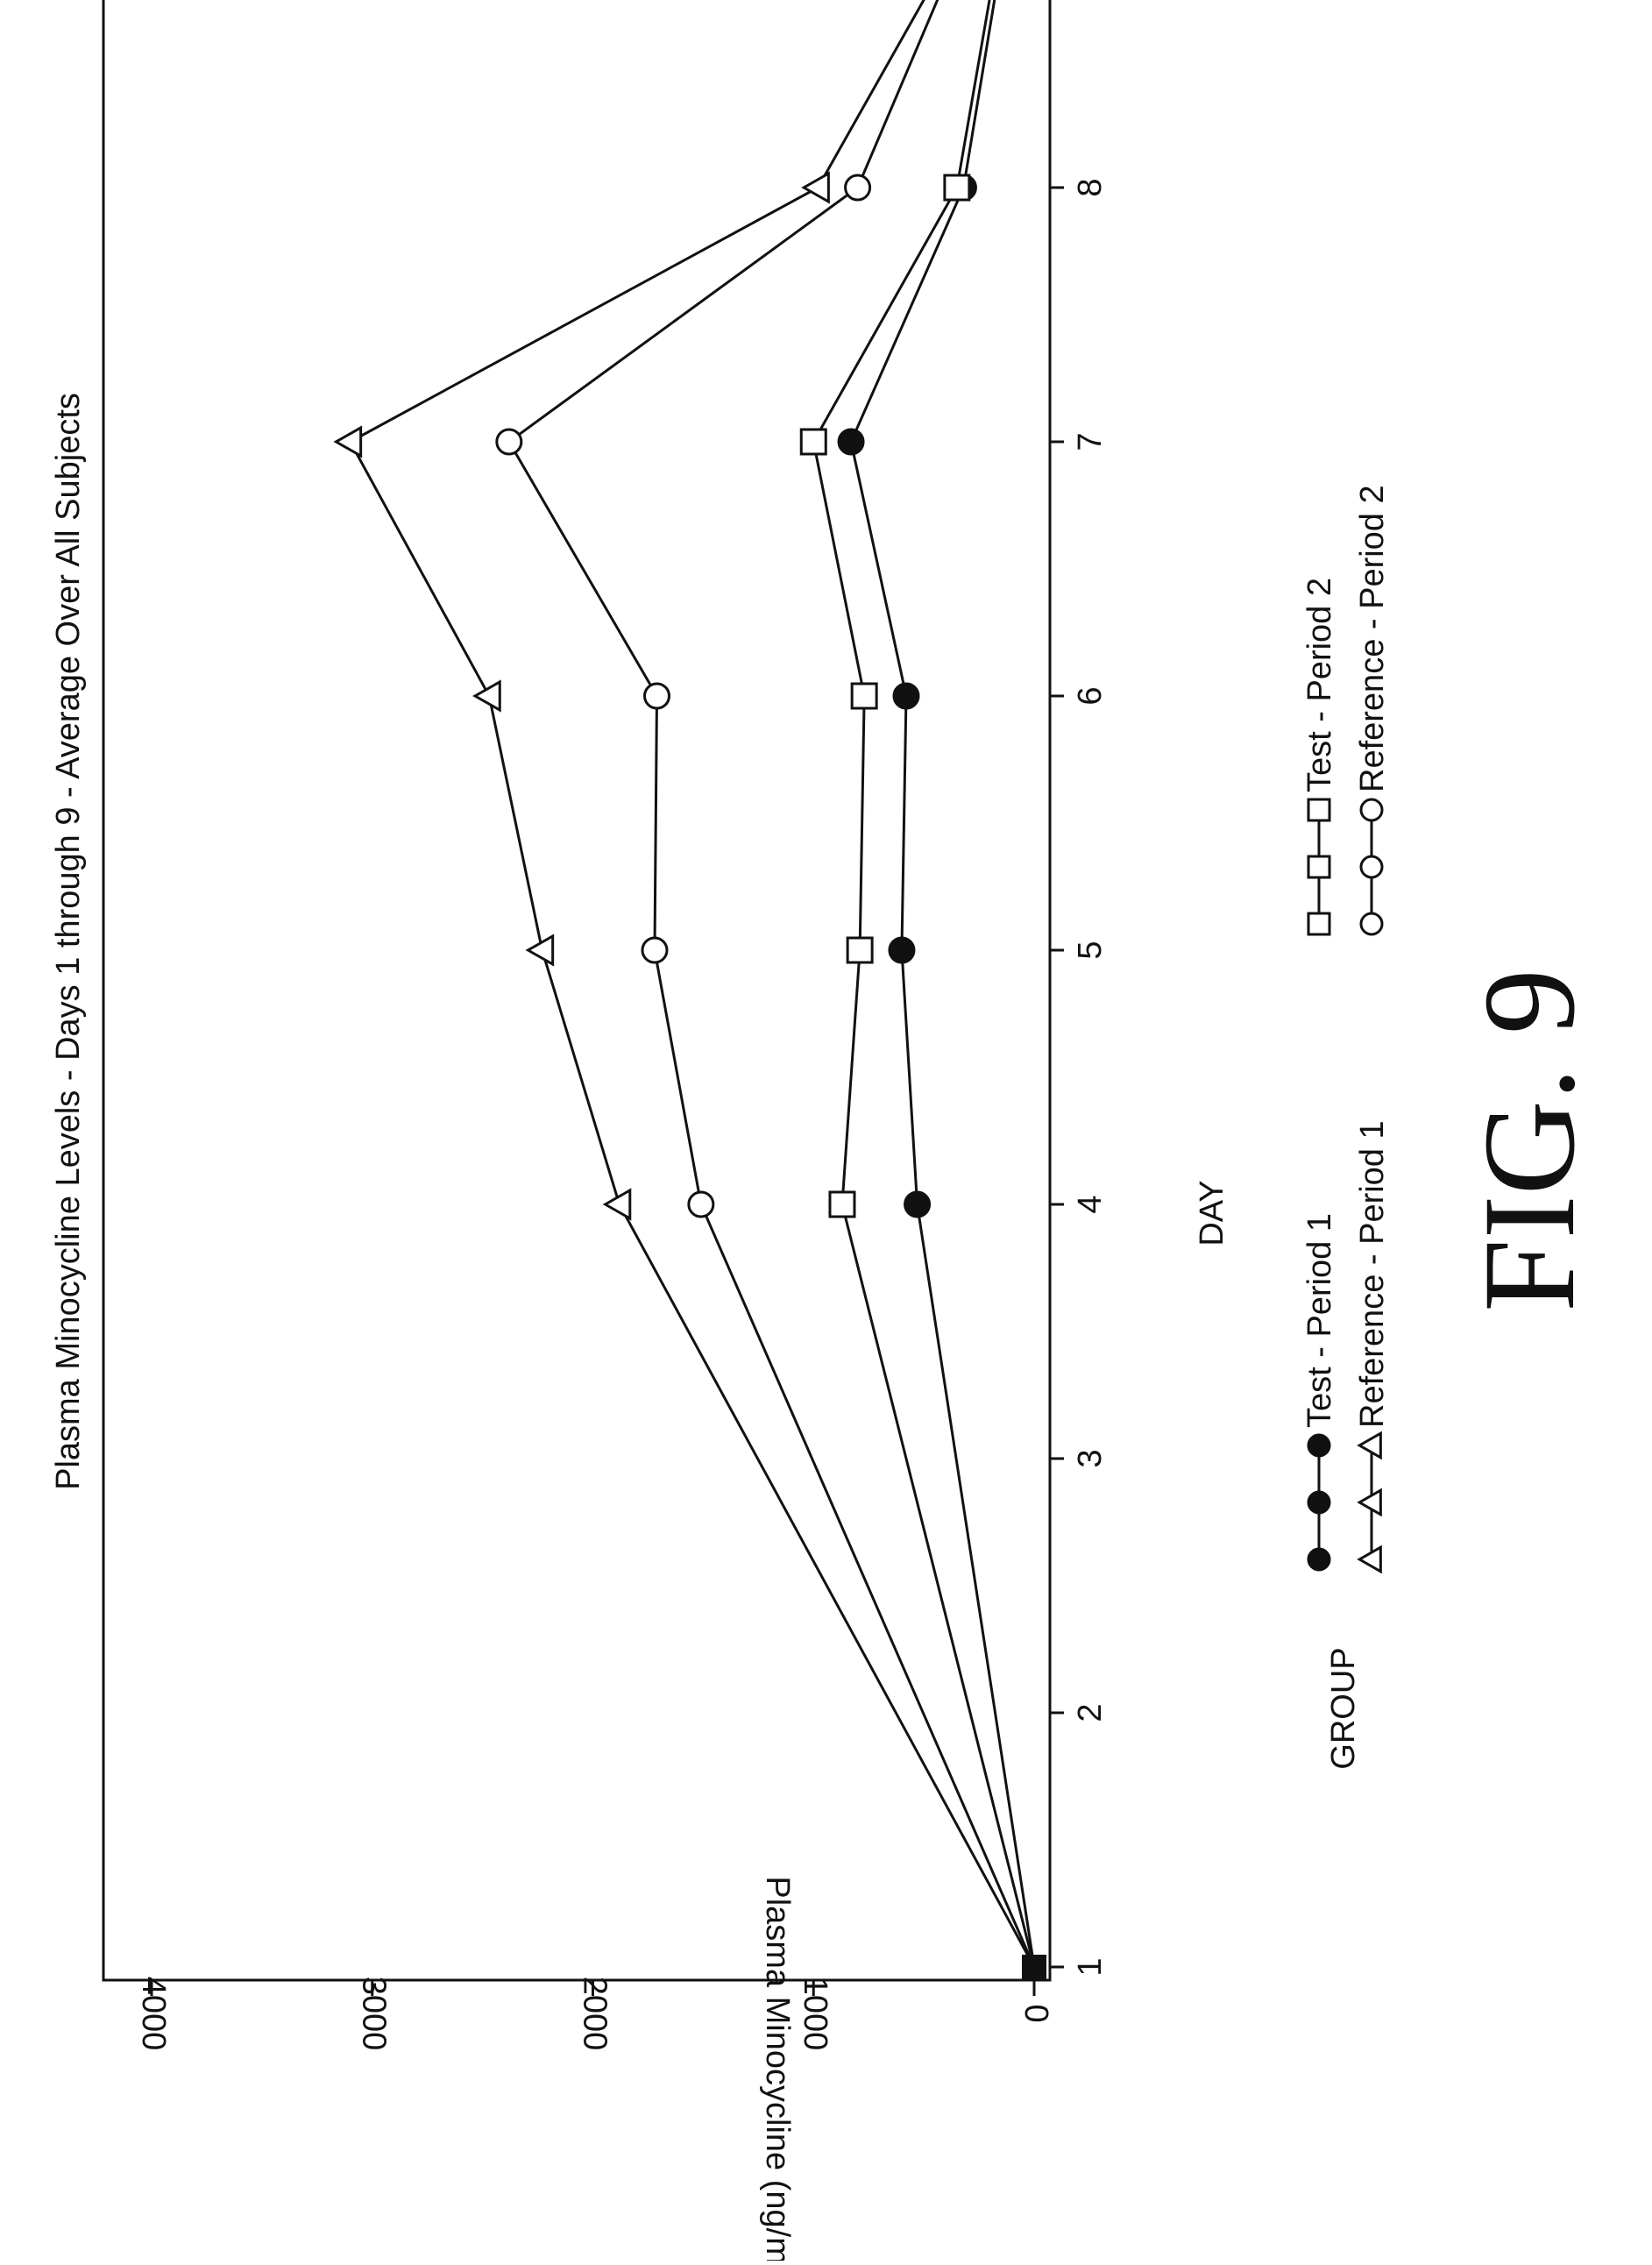  What do you see at coordinates (374, 2014) in the screenshot?
I see `y-tick-label: 3000` at bounding box center [374, 2014].